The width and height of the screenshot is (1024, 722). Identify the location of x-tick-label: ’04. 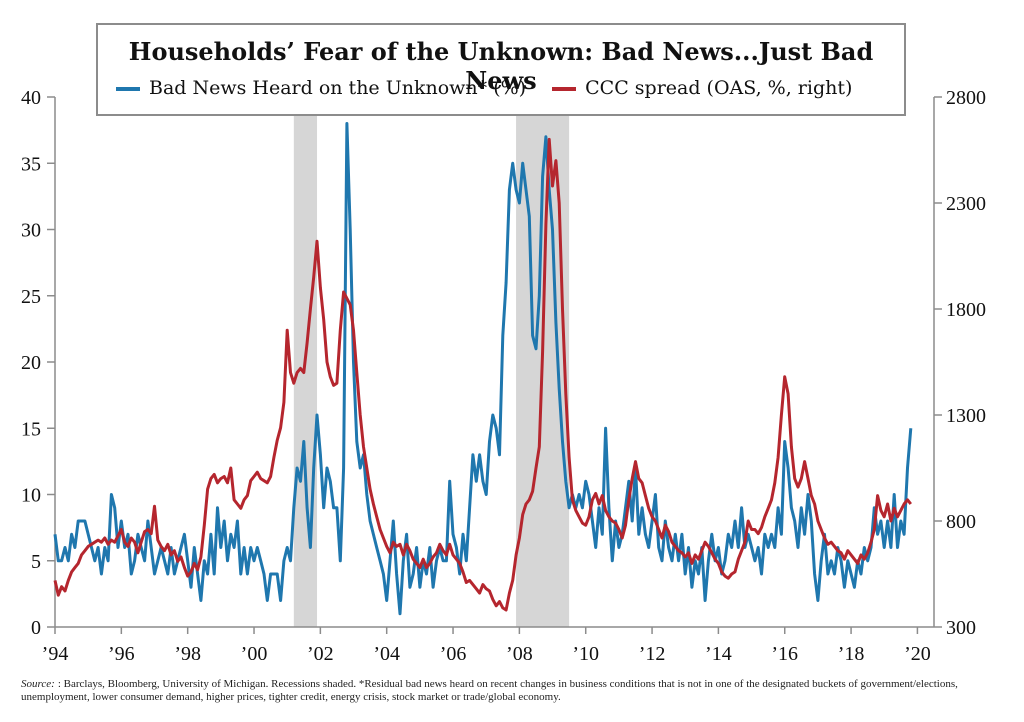
(386, 654).